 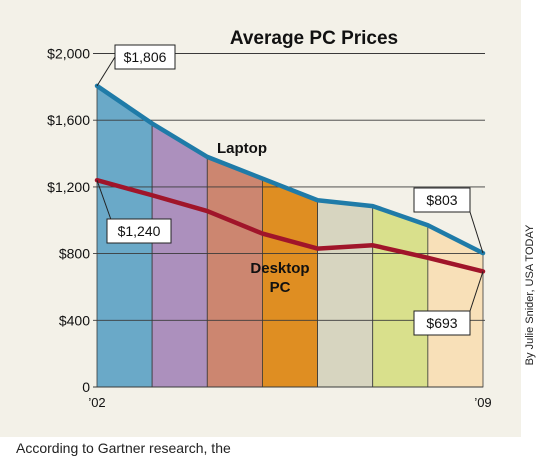 I want to click on y-tick-label-400: $400, so click(x=74, y=320).